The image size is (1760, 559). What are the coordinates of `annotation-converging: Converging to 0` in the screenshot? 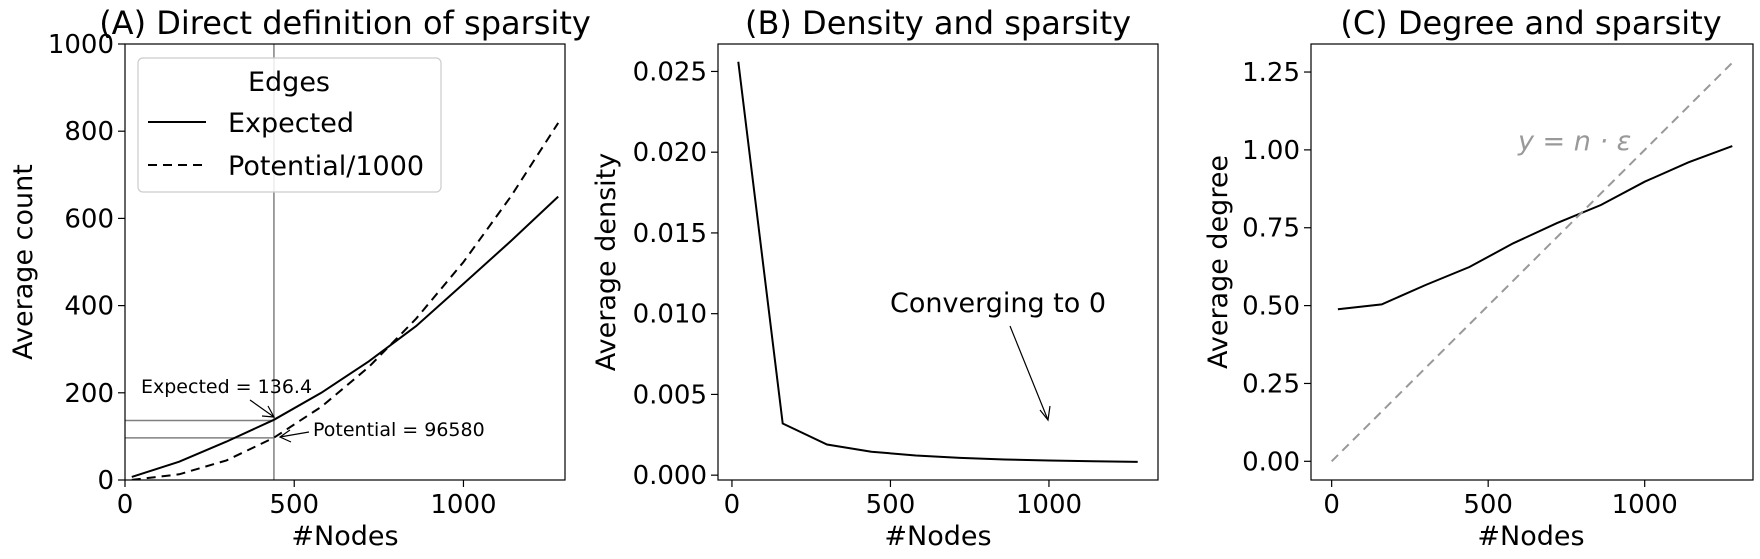 It's located at (998, 303).